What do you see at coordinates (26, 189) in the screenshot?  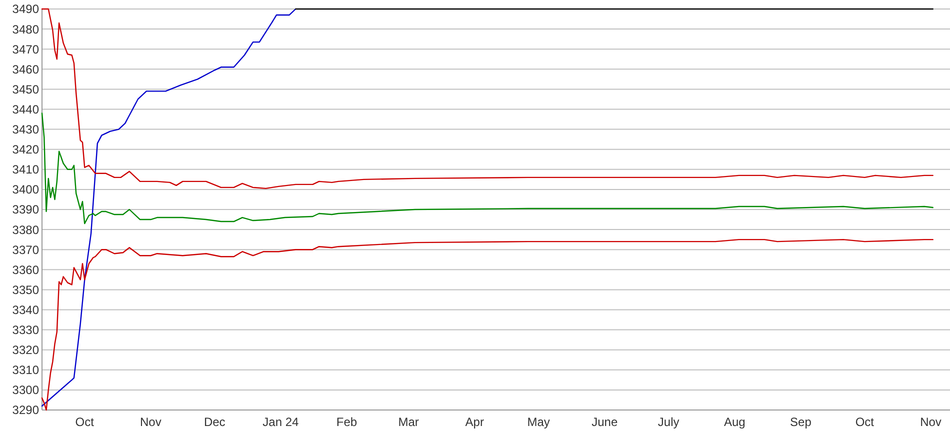 I see `y-tick-label: 3400` at bounding box center [26, 189].